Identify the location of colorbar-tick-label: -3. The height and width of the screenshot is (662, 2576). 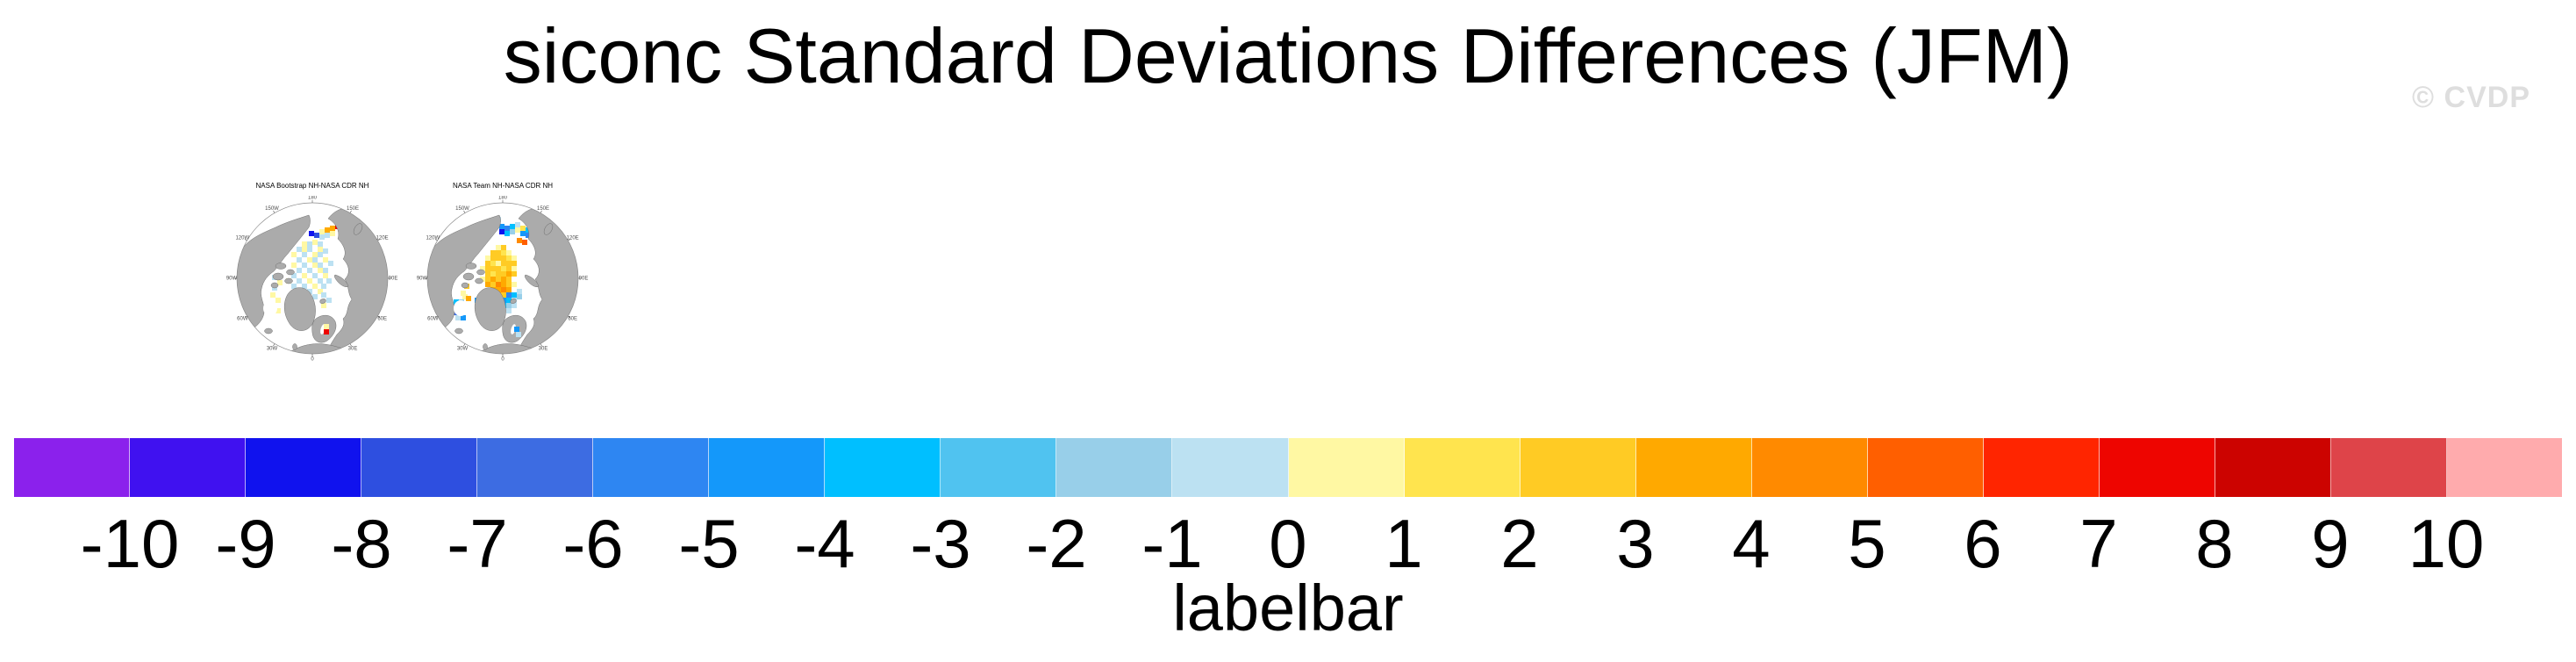
(940, 543).